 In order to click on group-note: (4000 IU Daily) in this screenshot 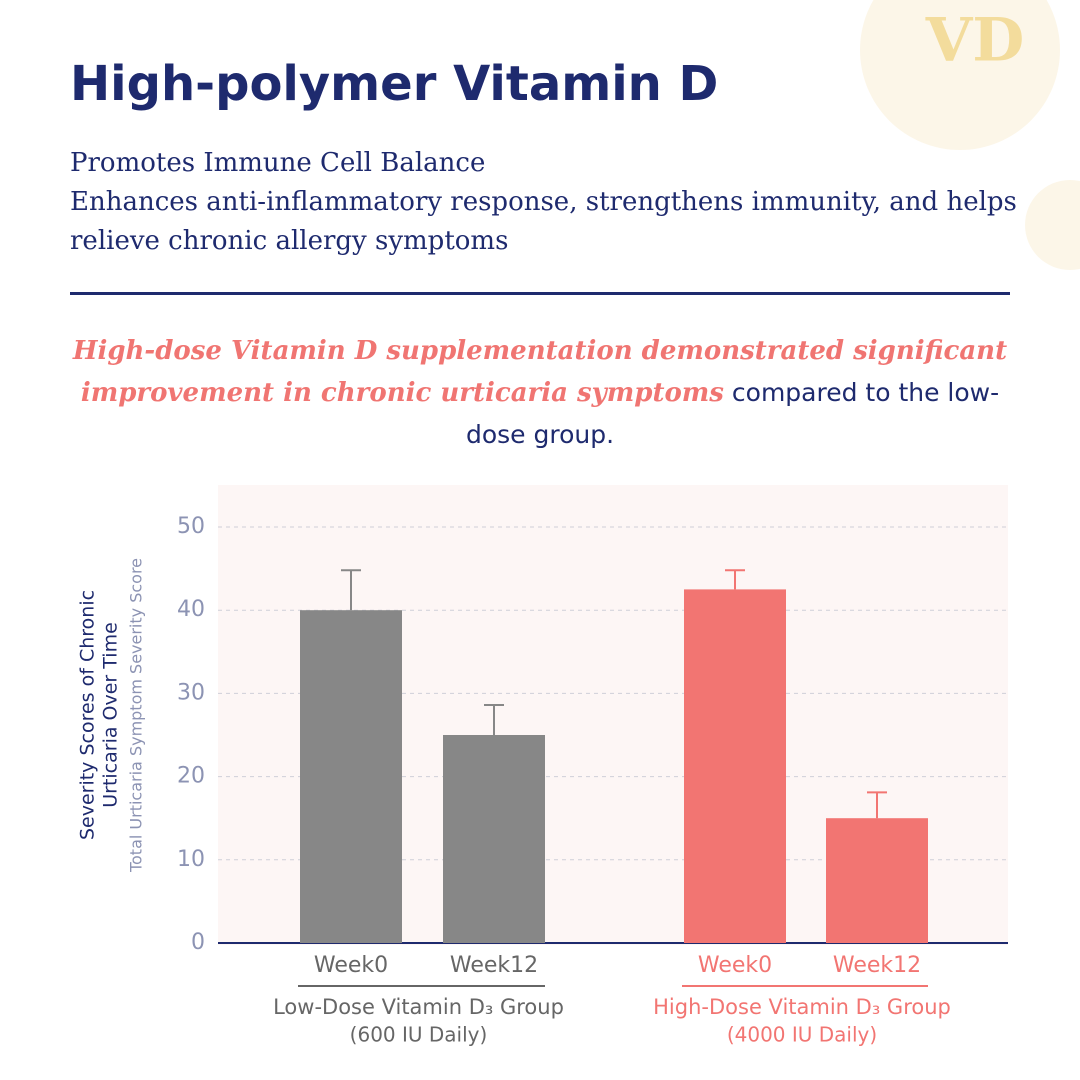, I will do `click(802, 1035)`.